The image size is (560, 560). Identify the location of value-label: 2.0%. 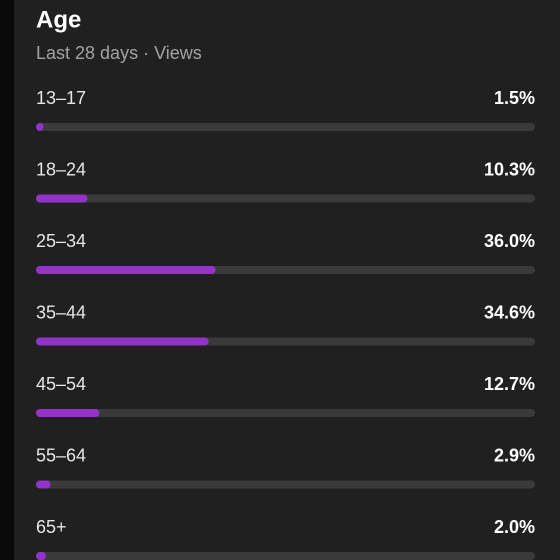
(514, 527).